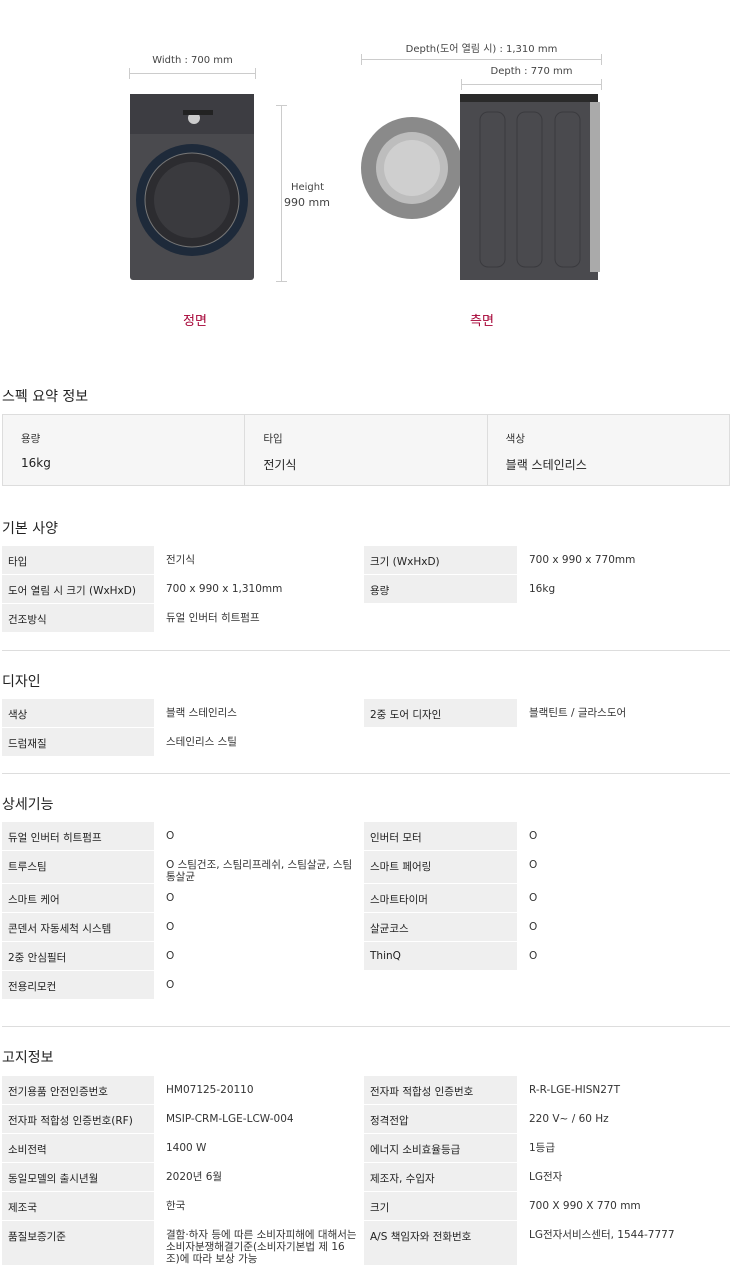 Image resolution: width=730 pixels, height=1279 pixels. Describe the element at coordinates (124, 450) in the screenshot. I see `summary-capacity: 용량 16kg` at that location.